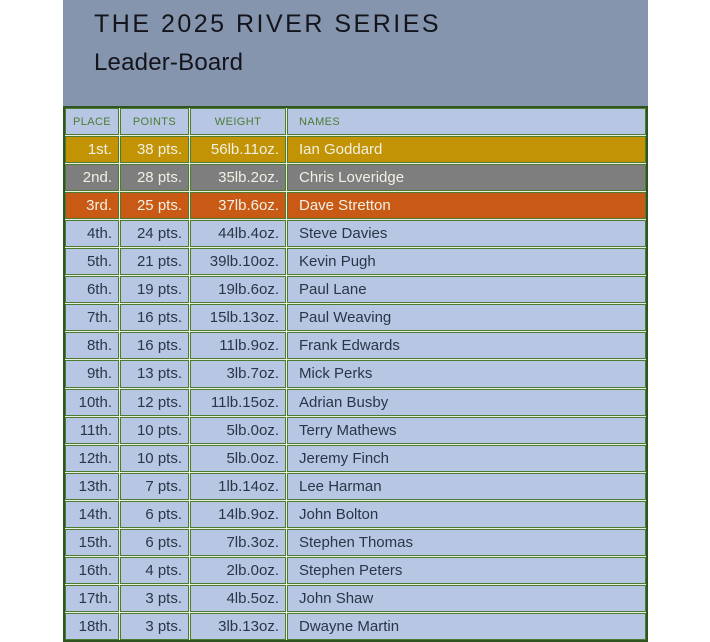 Image resolution: width=710 pixels, height=642 pixels. I want to click on cell-points: 12 pts., so click(154, 402).